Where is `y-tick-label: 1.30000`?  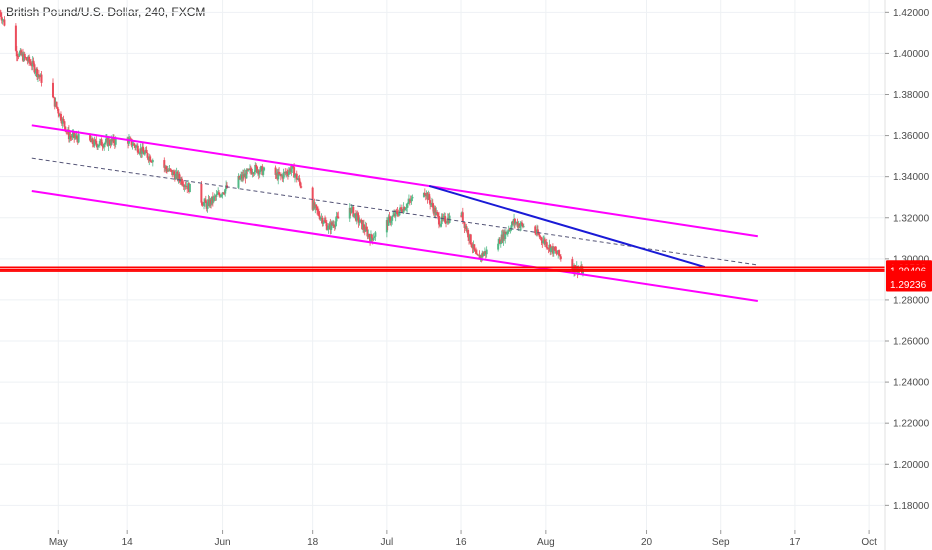 y-tick-label: 1.30000 is located at coordinates (911, 259).